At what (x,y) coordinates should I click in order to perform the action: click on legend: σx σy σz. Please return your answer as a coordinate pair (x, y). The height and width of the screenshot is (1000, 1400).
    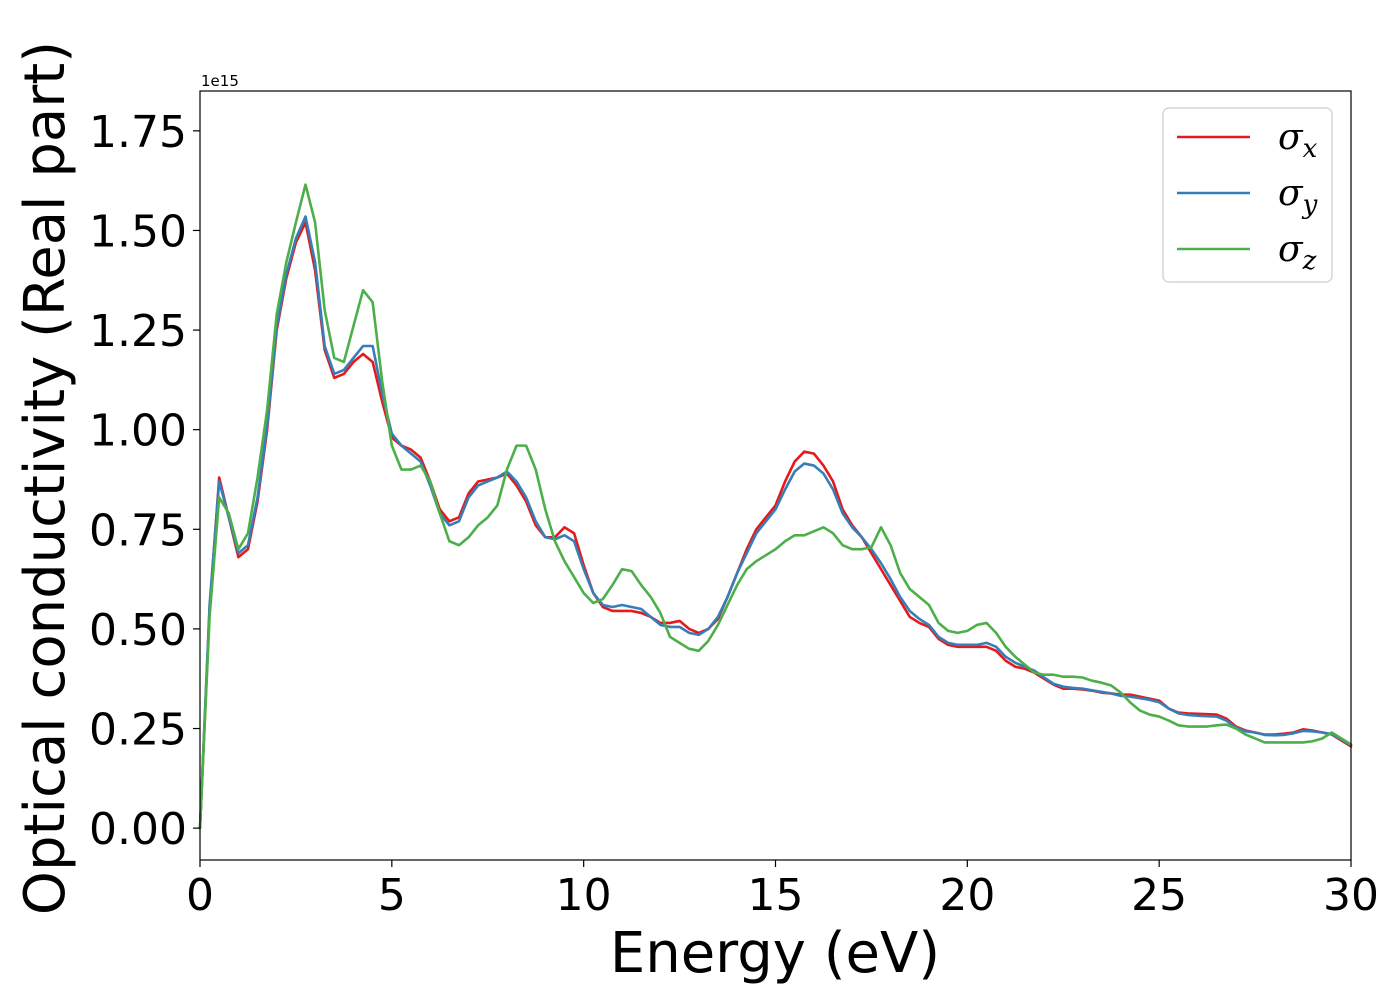
    Looking at the image, I should click on (1247, 195).